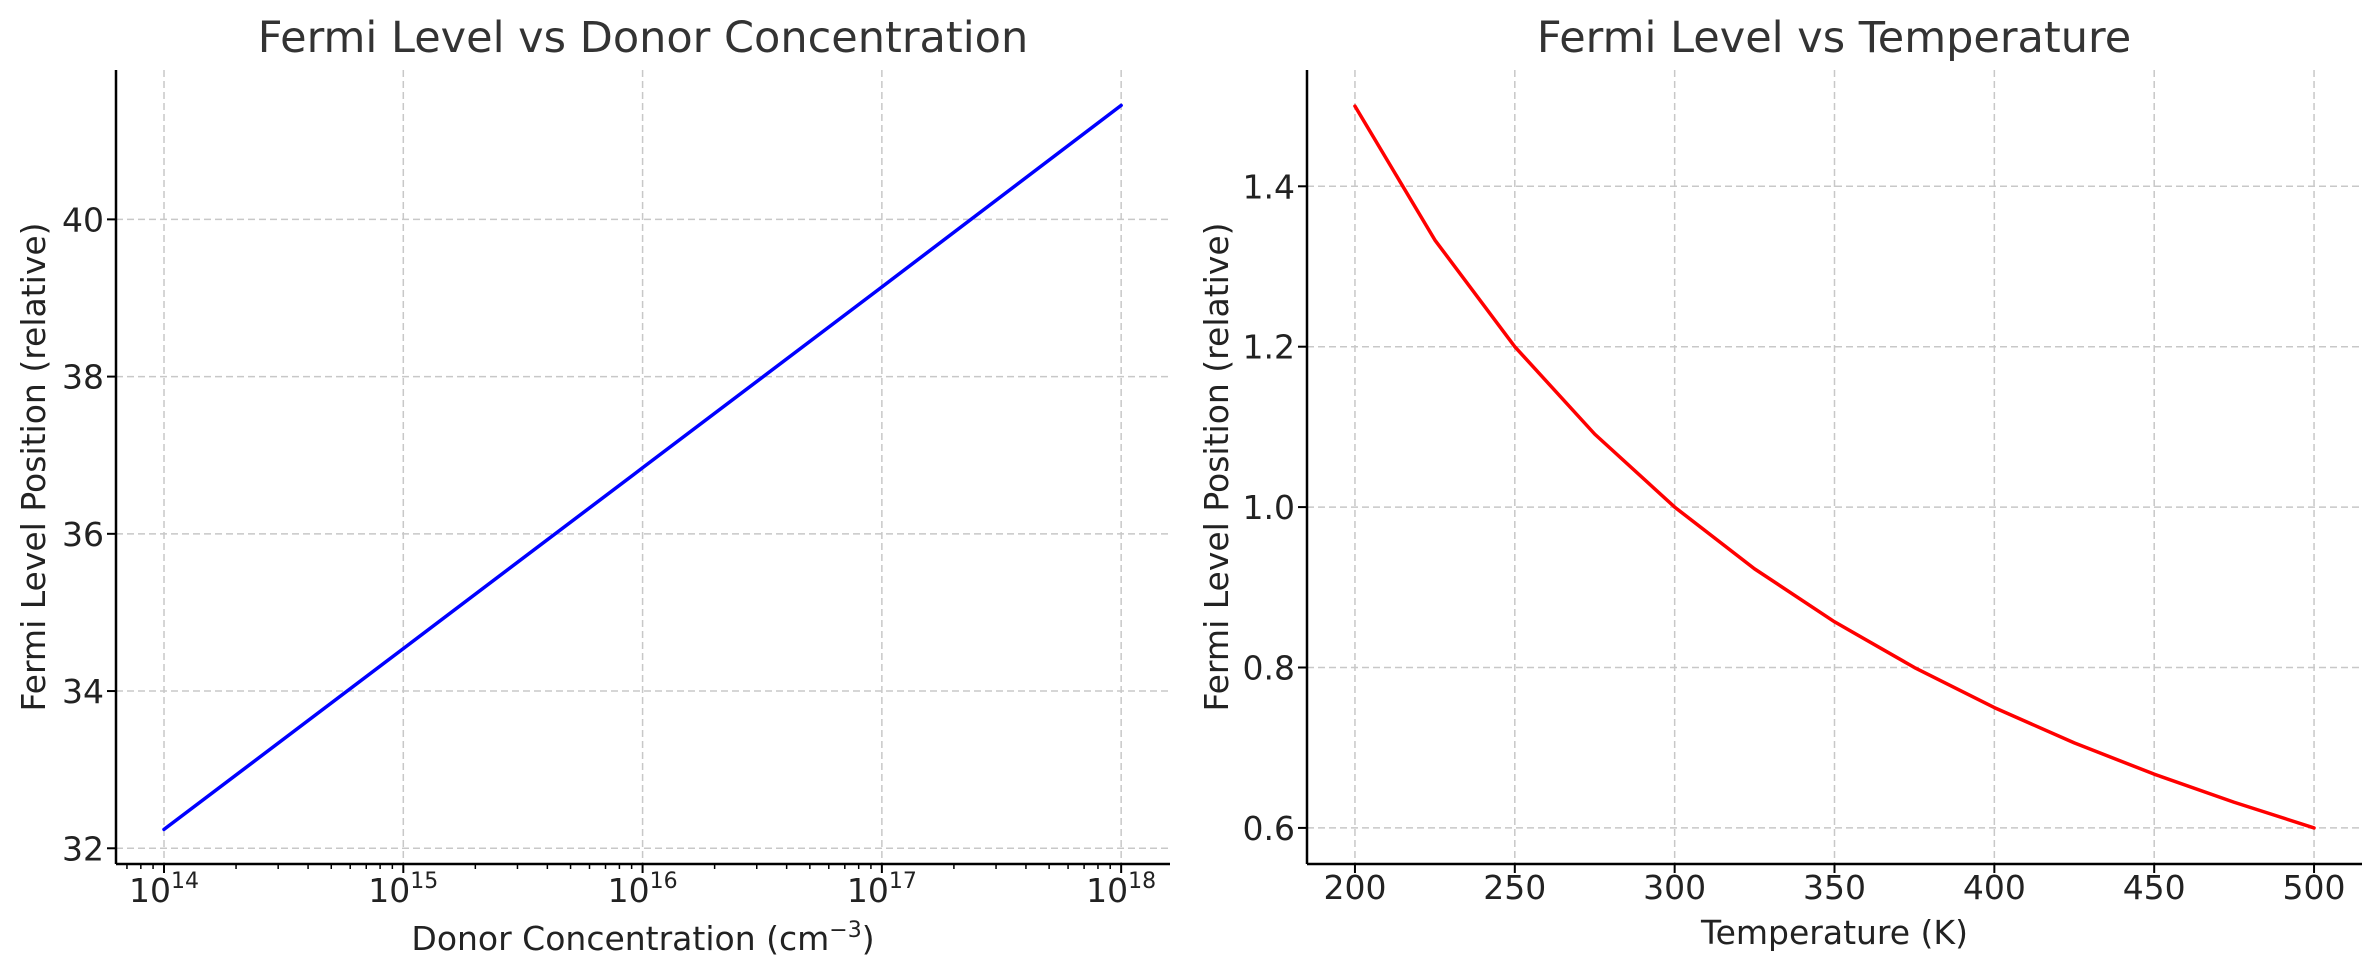 Image resolution: width=2379 pixels, height=979 pixels. Describe the element at coordinates (1269, 186) in the screenshot. I see `y-tick-label: 1.4` at that location.